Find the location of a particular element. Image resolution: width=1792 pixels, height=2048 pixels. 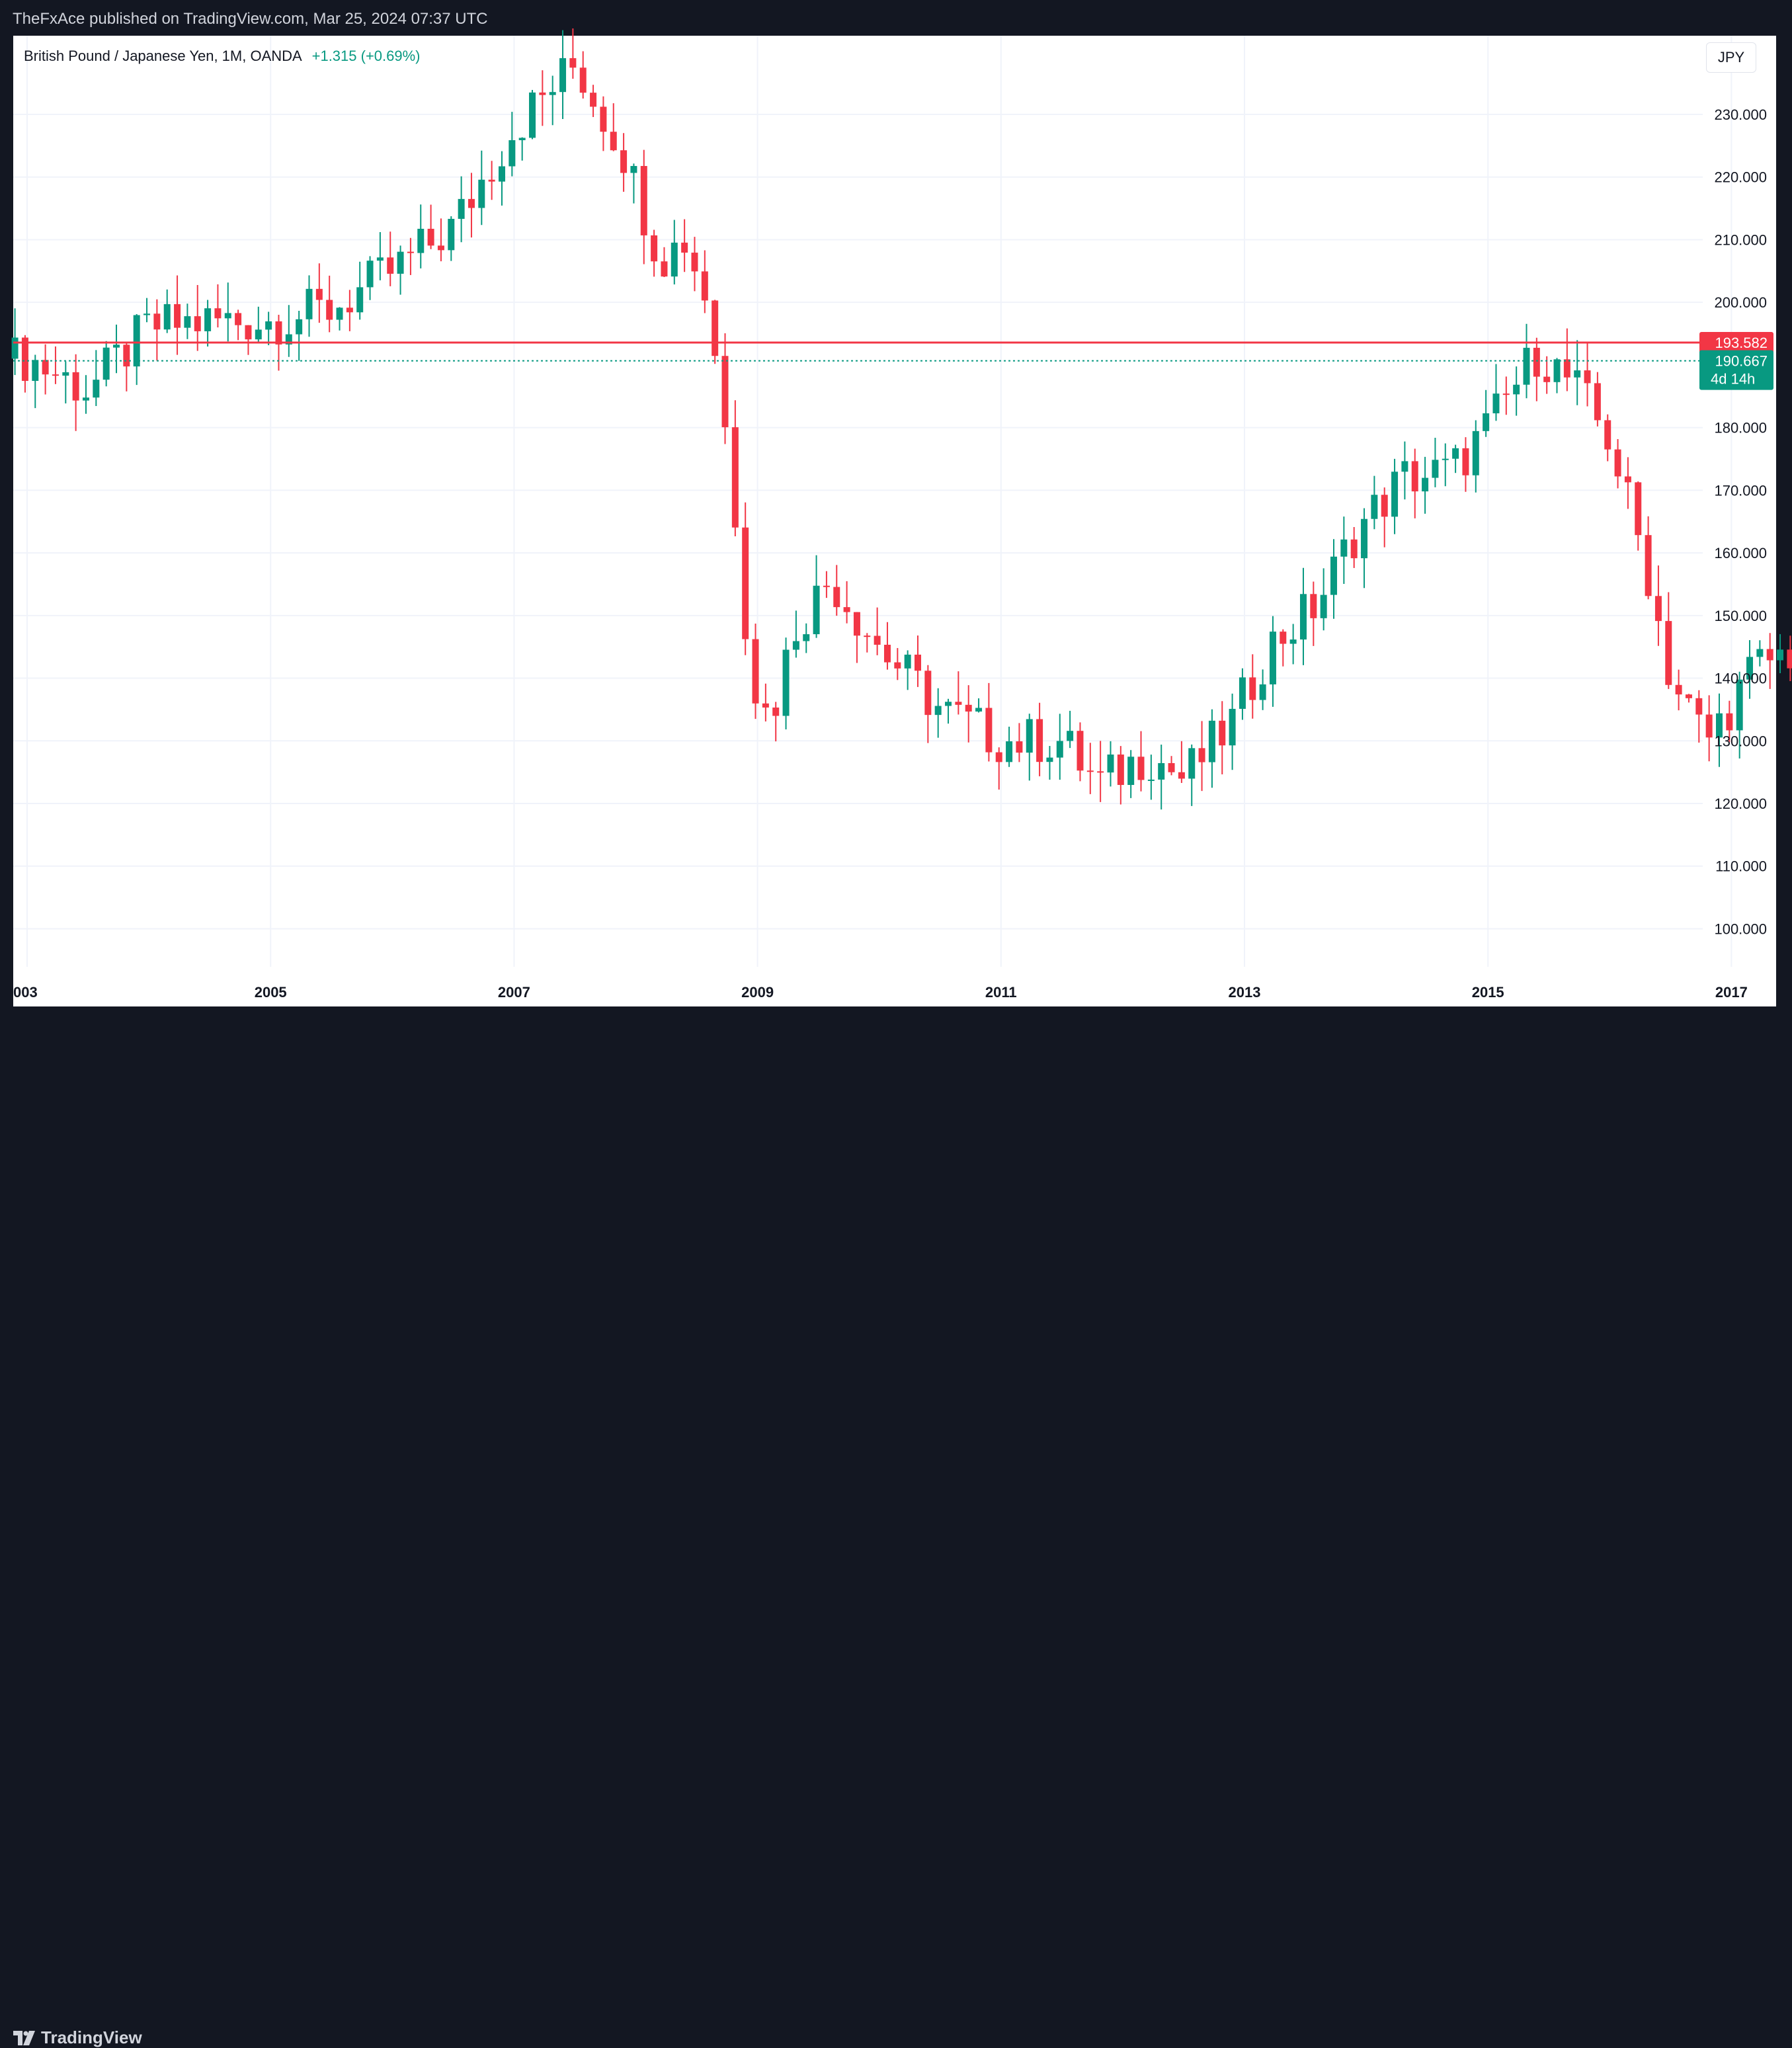

time-tick-label: 2005 is located at coordinates (271, 992).